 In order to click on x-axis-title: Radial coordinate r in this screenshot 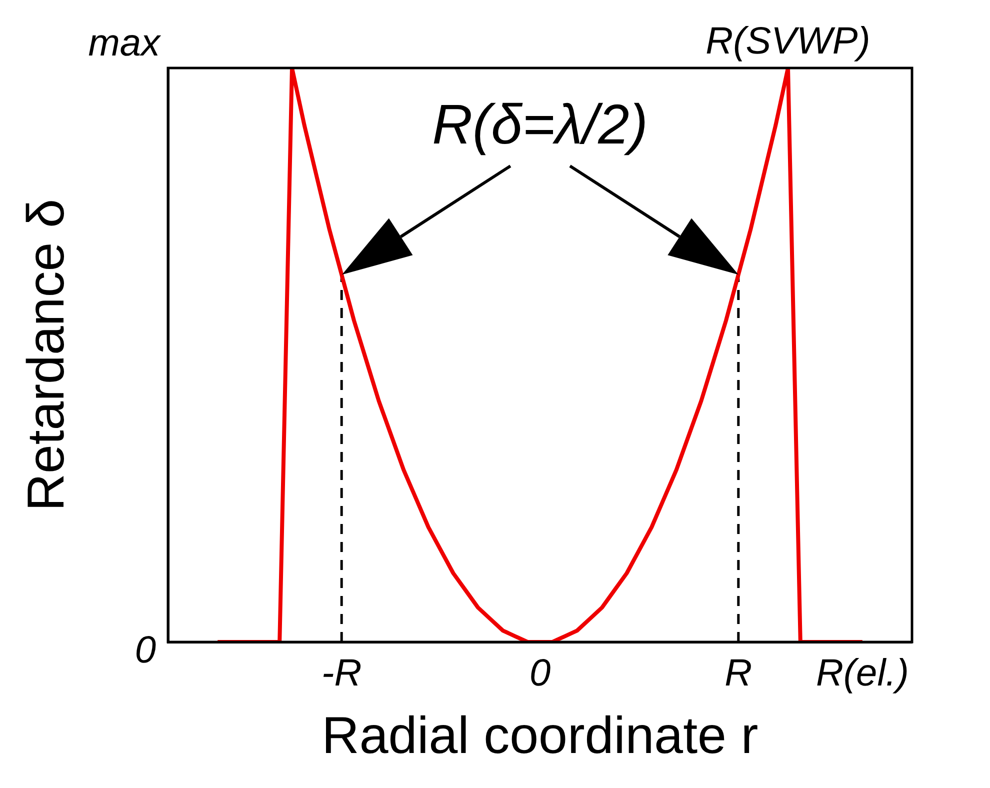, I will do `click(540, 736)`.